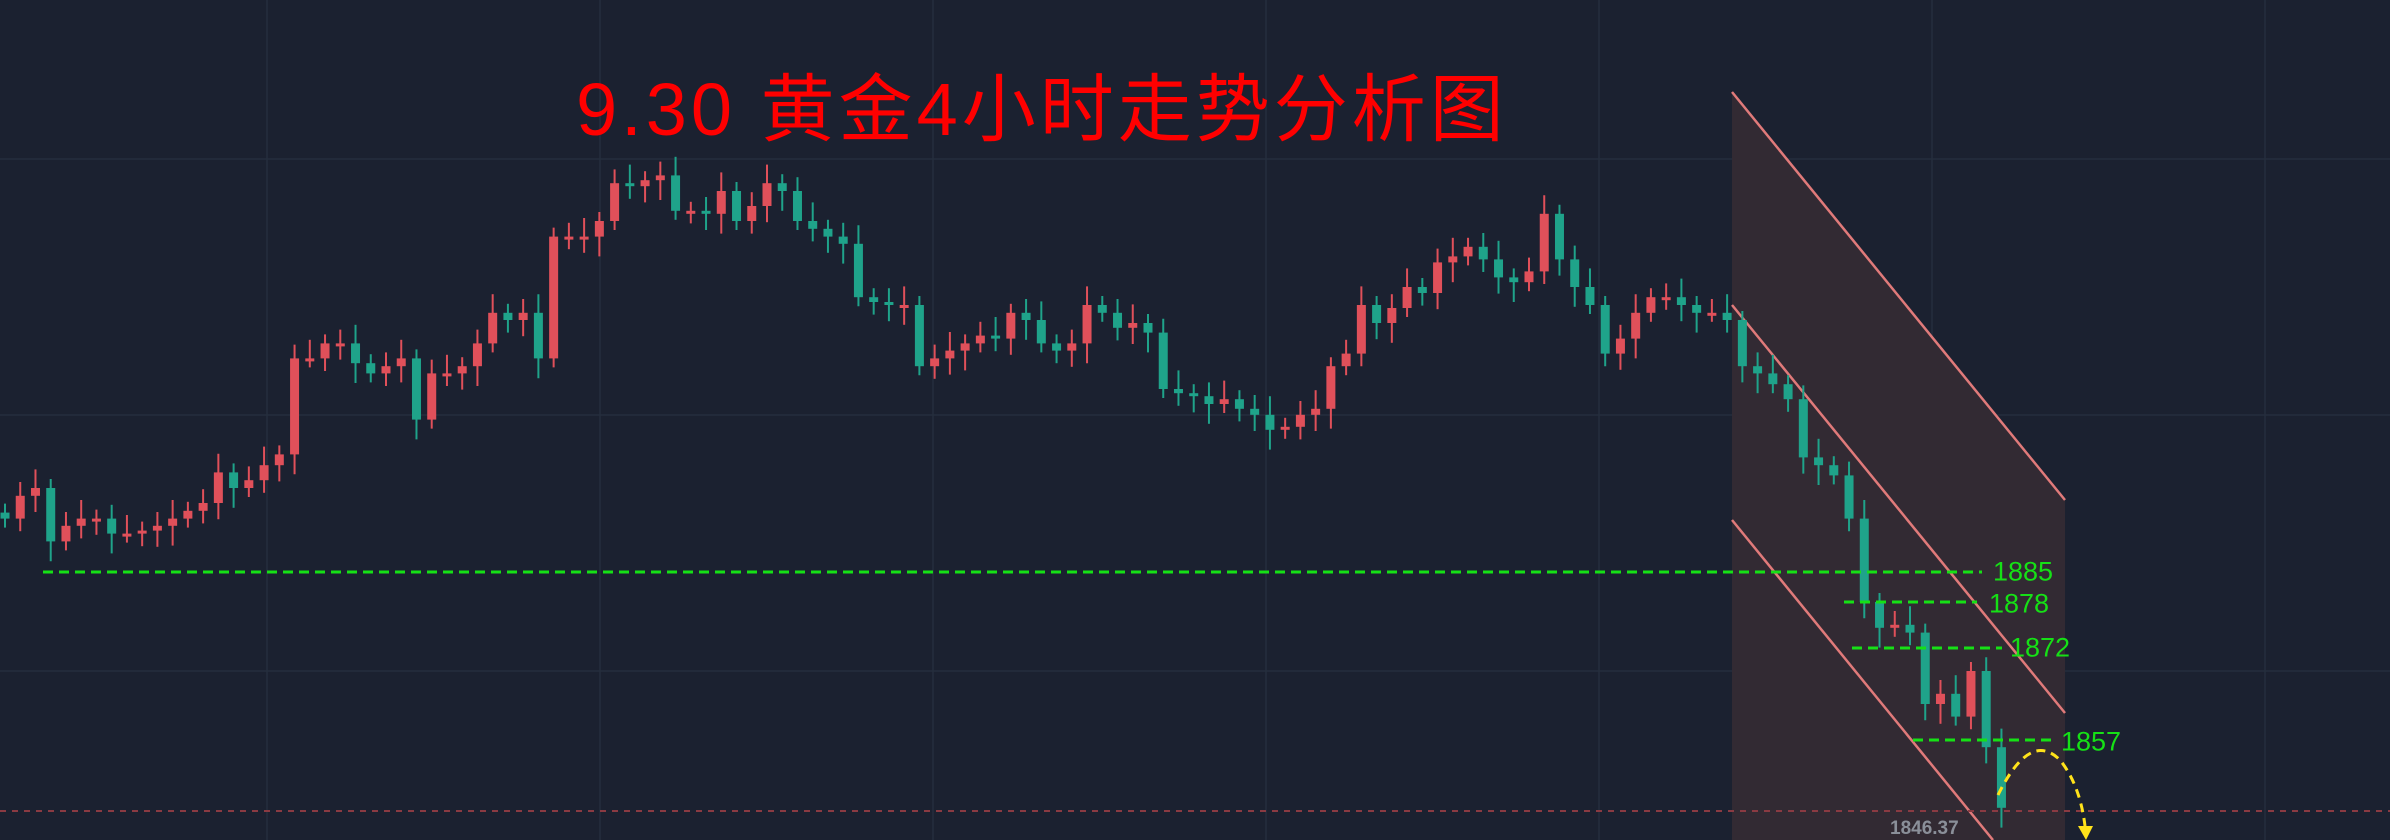 This screenshot has height=840, width=2390. What do you see at coordinates (2019, 603) in the screenshot?
I see `level-label-1878: 1878` at bounding box center [2019, 603].